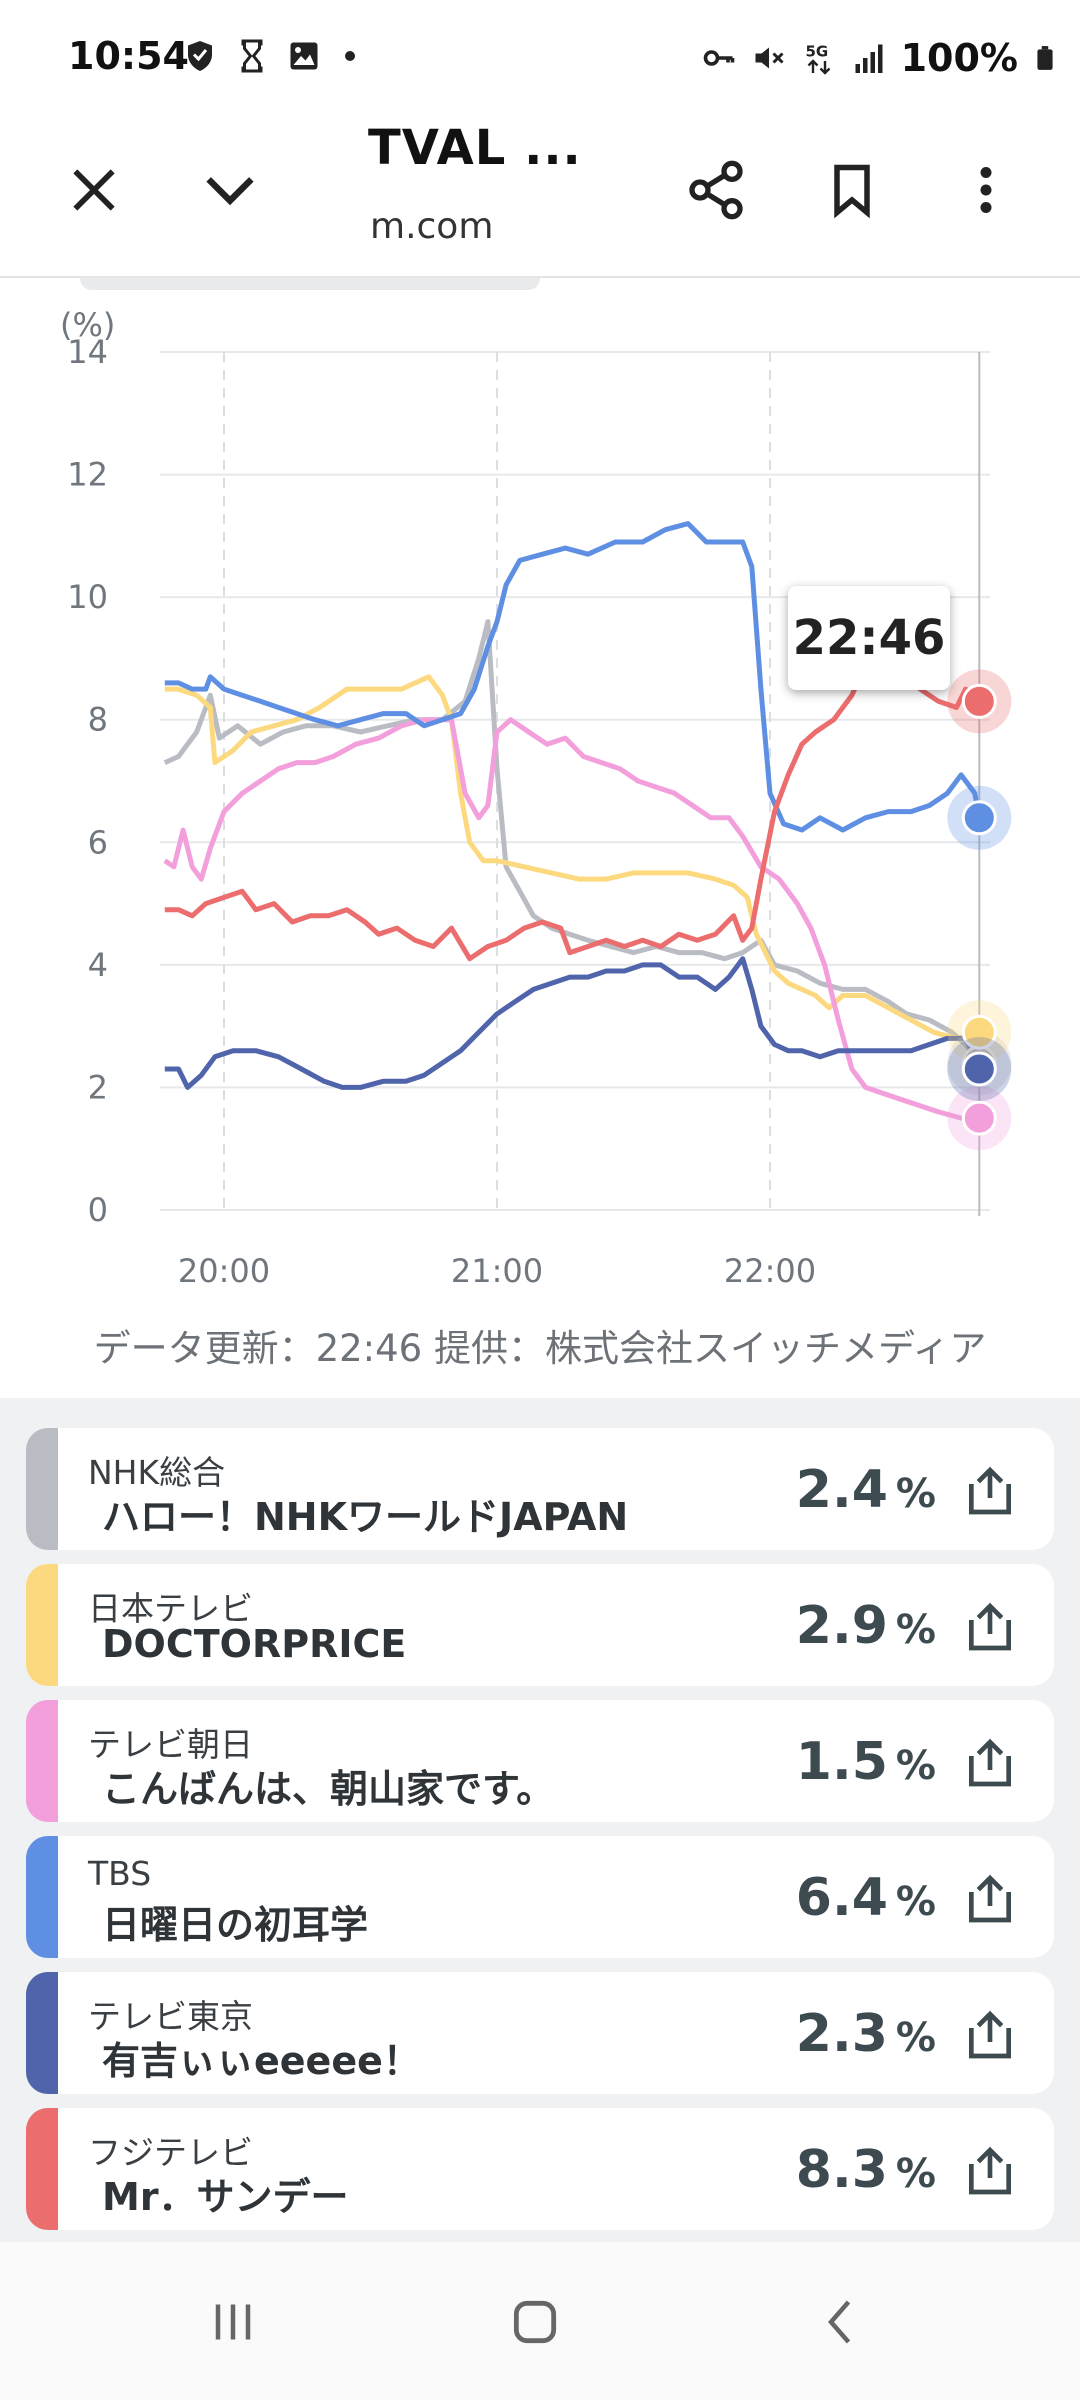  I want to click on y-tick-label: 12, so click(87, 475).